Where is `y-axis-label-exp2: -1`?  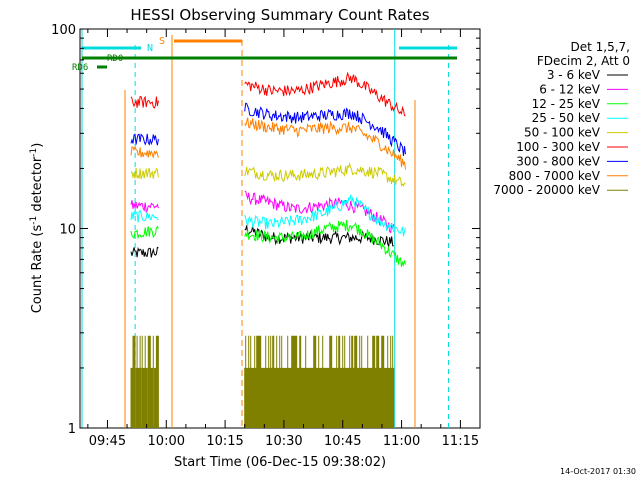
y-axis-label-exp2: -1 is located at coordinates (34, 152).